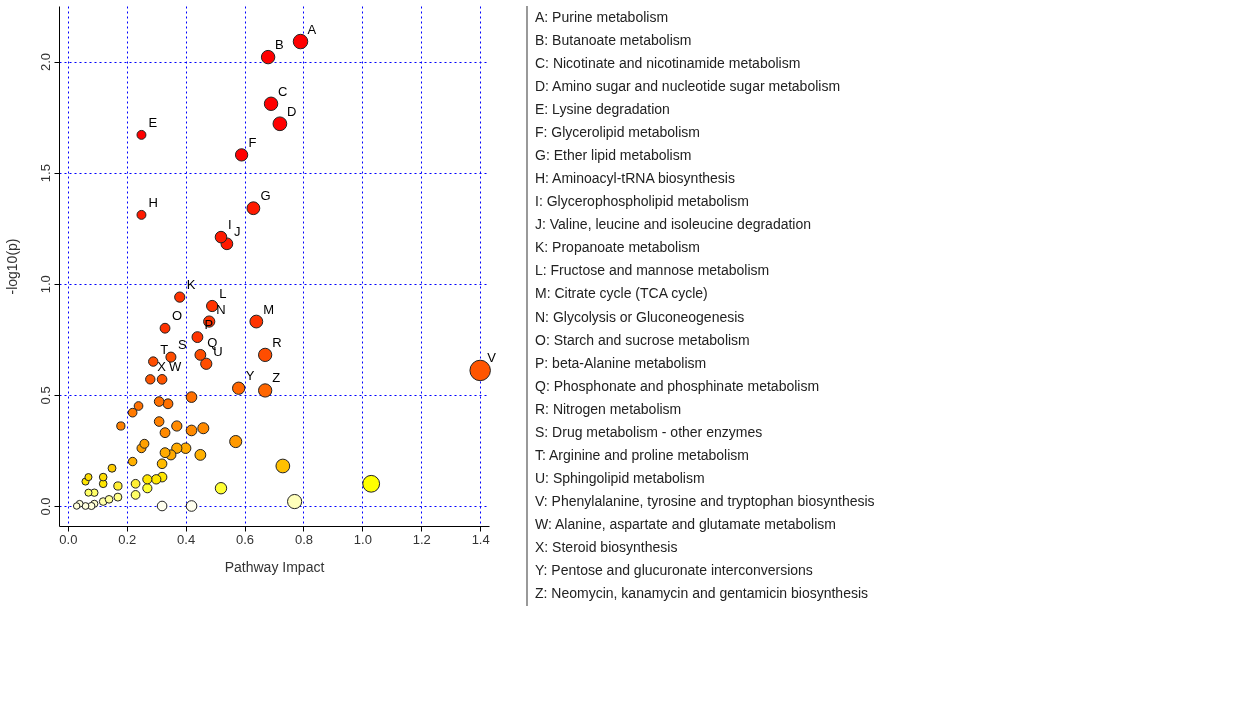  What do you see at coordinates (613, 39) in the screenshot?
I see `text: B: Butanoate metabolism` at bounding box center [613, 39].